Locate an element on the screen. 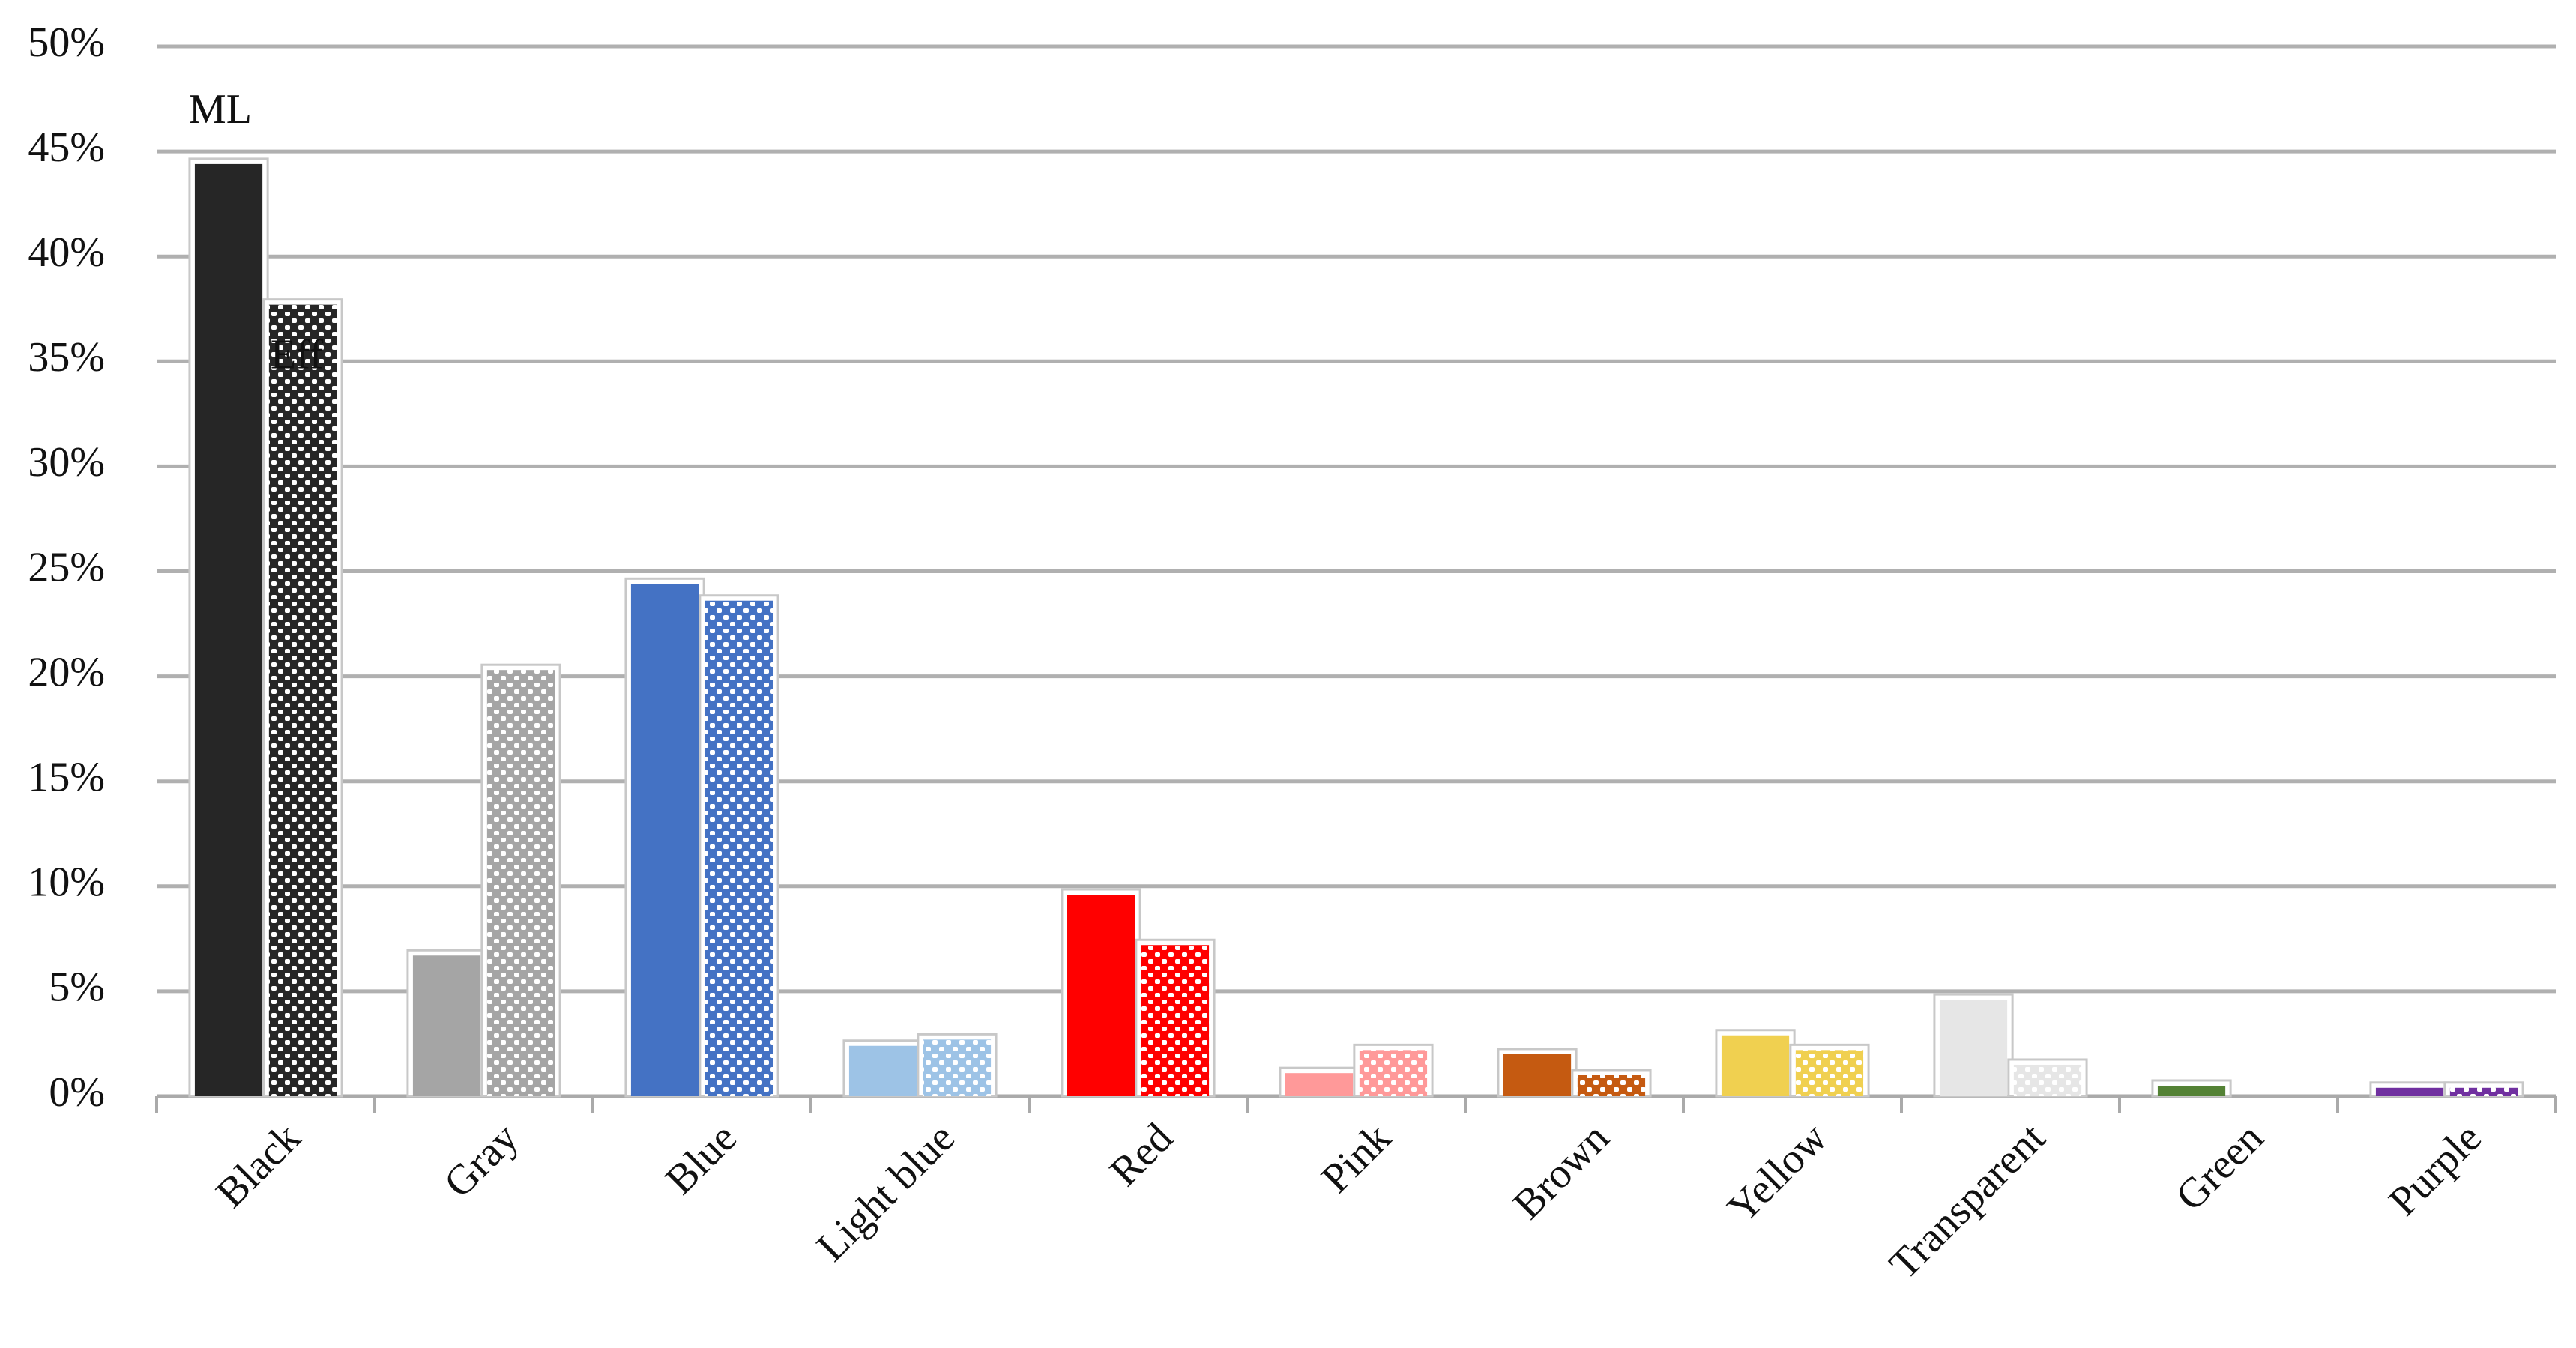  x-tick-label: Pink is located at coordinates (1356, 1158).